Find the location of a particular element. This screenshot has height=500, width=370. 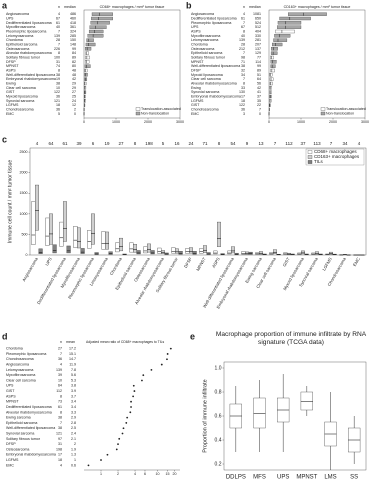

panel-label: b is located at coordinates (189, 5).